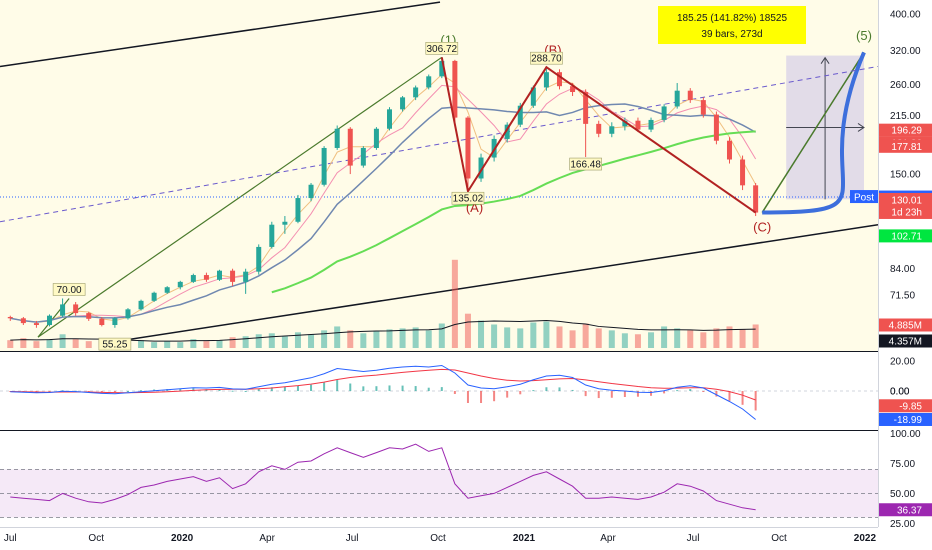  I want to click on time-axis-background, so click(439, 538).